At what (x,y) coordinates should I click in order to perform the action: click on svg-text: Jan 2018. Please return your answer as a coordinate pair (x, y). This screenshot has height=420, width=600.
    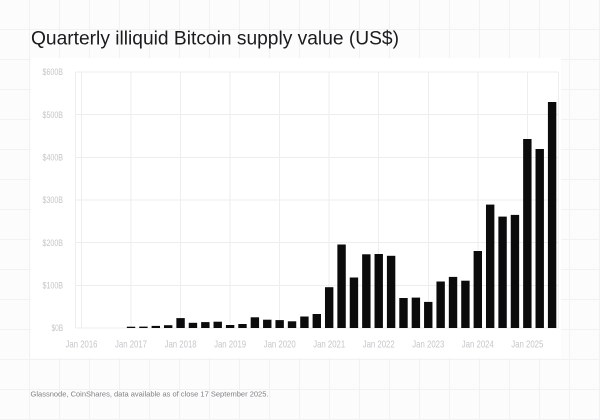
    Looking at the image, I should click on (181, 345).